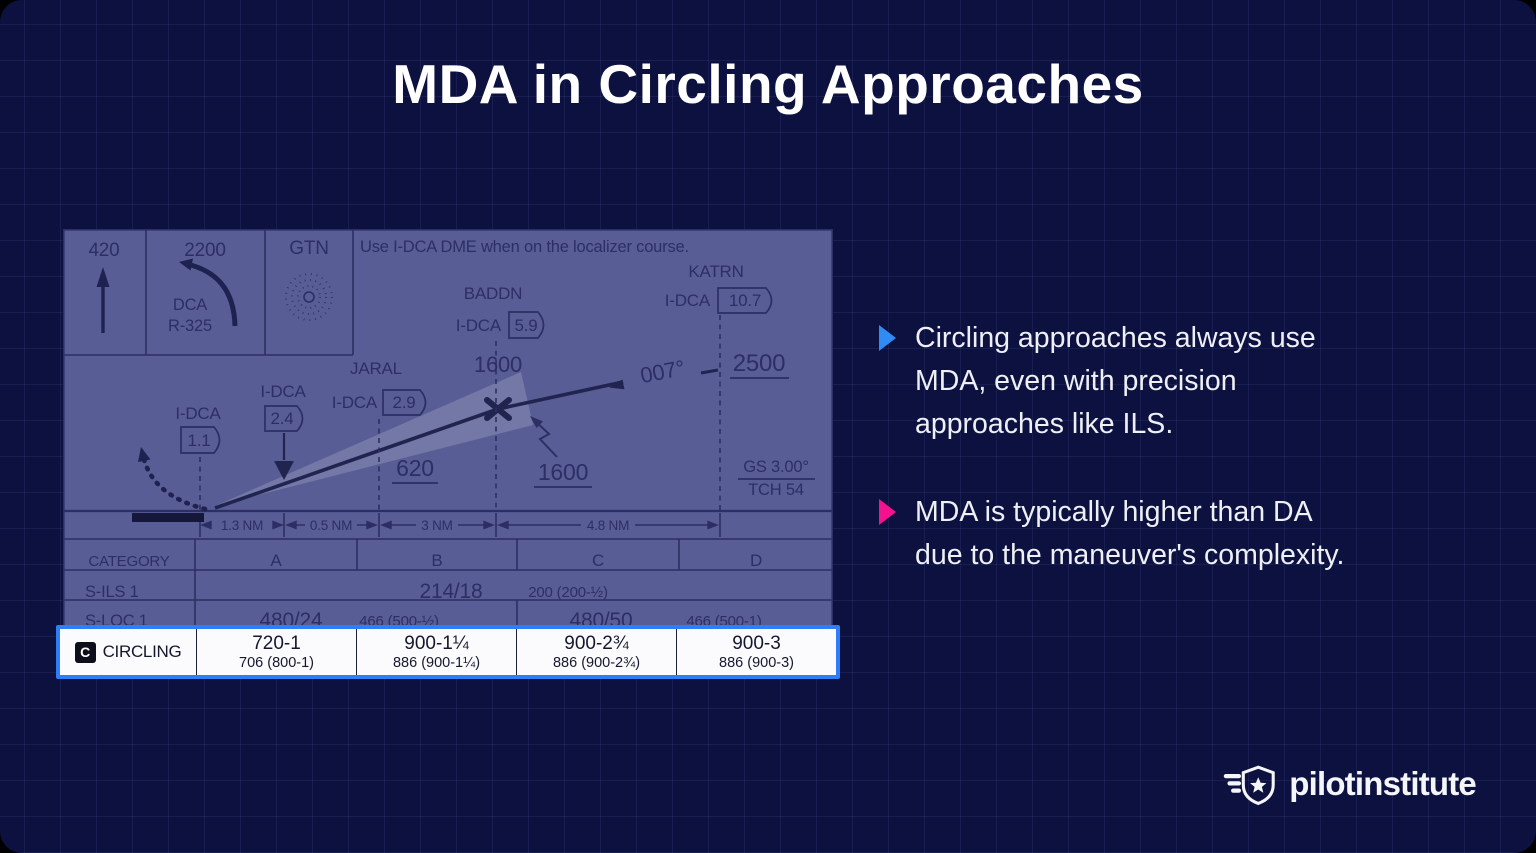 The image size is (1536, 853). What do you see at coordinates (544, 437) in the screenshot?
I see `altitude-pointer-arrow-icon` at bounding box center [544, 437].